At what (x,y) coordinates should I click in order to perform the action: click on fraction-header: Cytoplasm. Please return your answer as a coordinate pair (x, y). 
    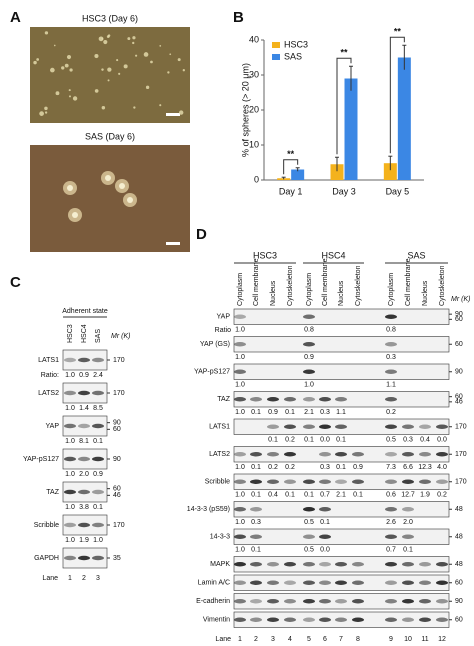
    Looking at the image, I should click on (240, 289).